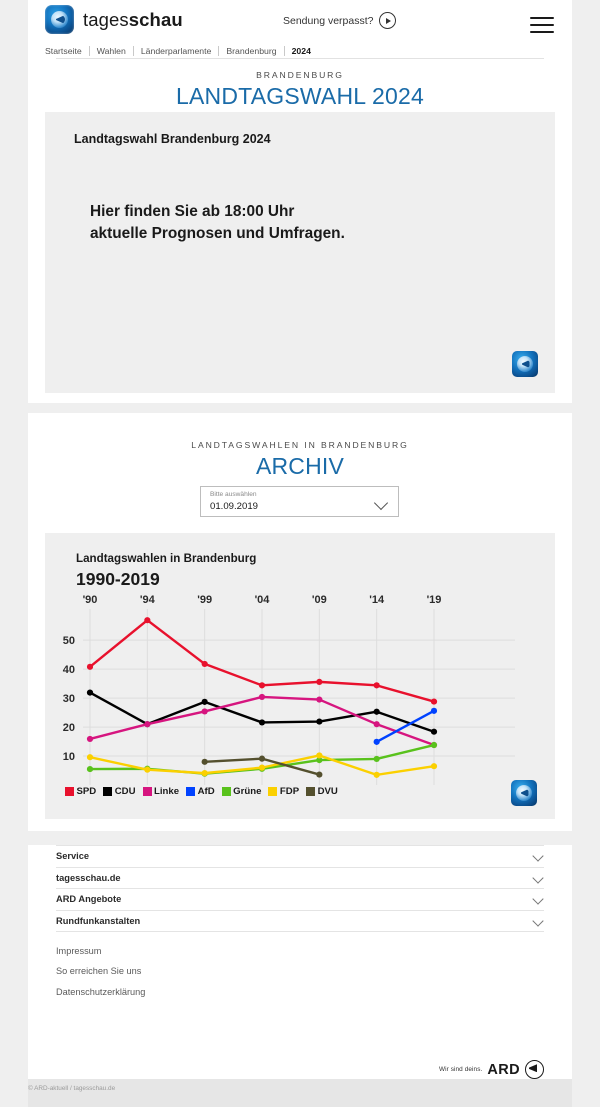 This screenshot has width=600, height=1107. Describe the element at coordinates (79, 950) in the screenshot. I see `footer-link-impressum: Impressum` at that location.